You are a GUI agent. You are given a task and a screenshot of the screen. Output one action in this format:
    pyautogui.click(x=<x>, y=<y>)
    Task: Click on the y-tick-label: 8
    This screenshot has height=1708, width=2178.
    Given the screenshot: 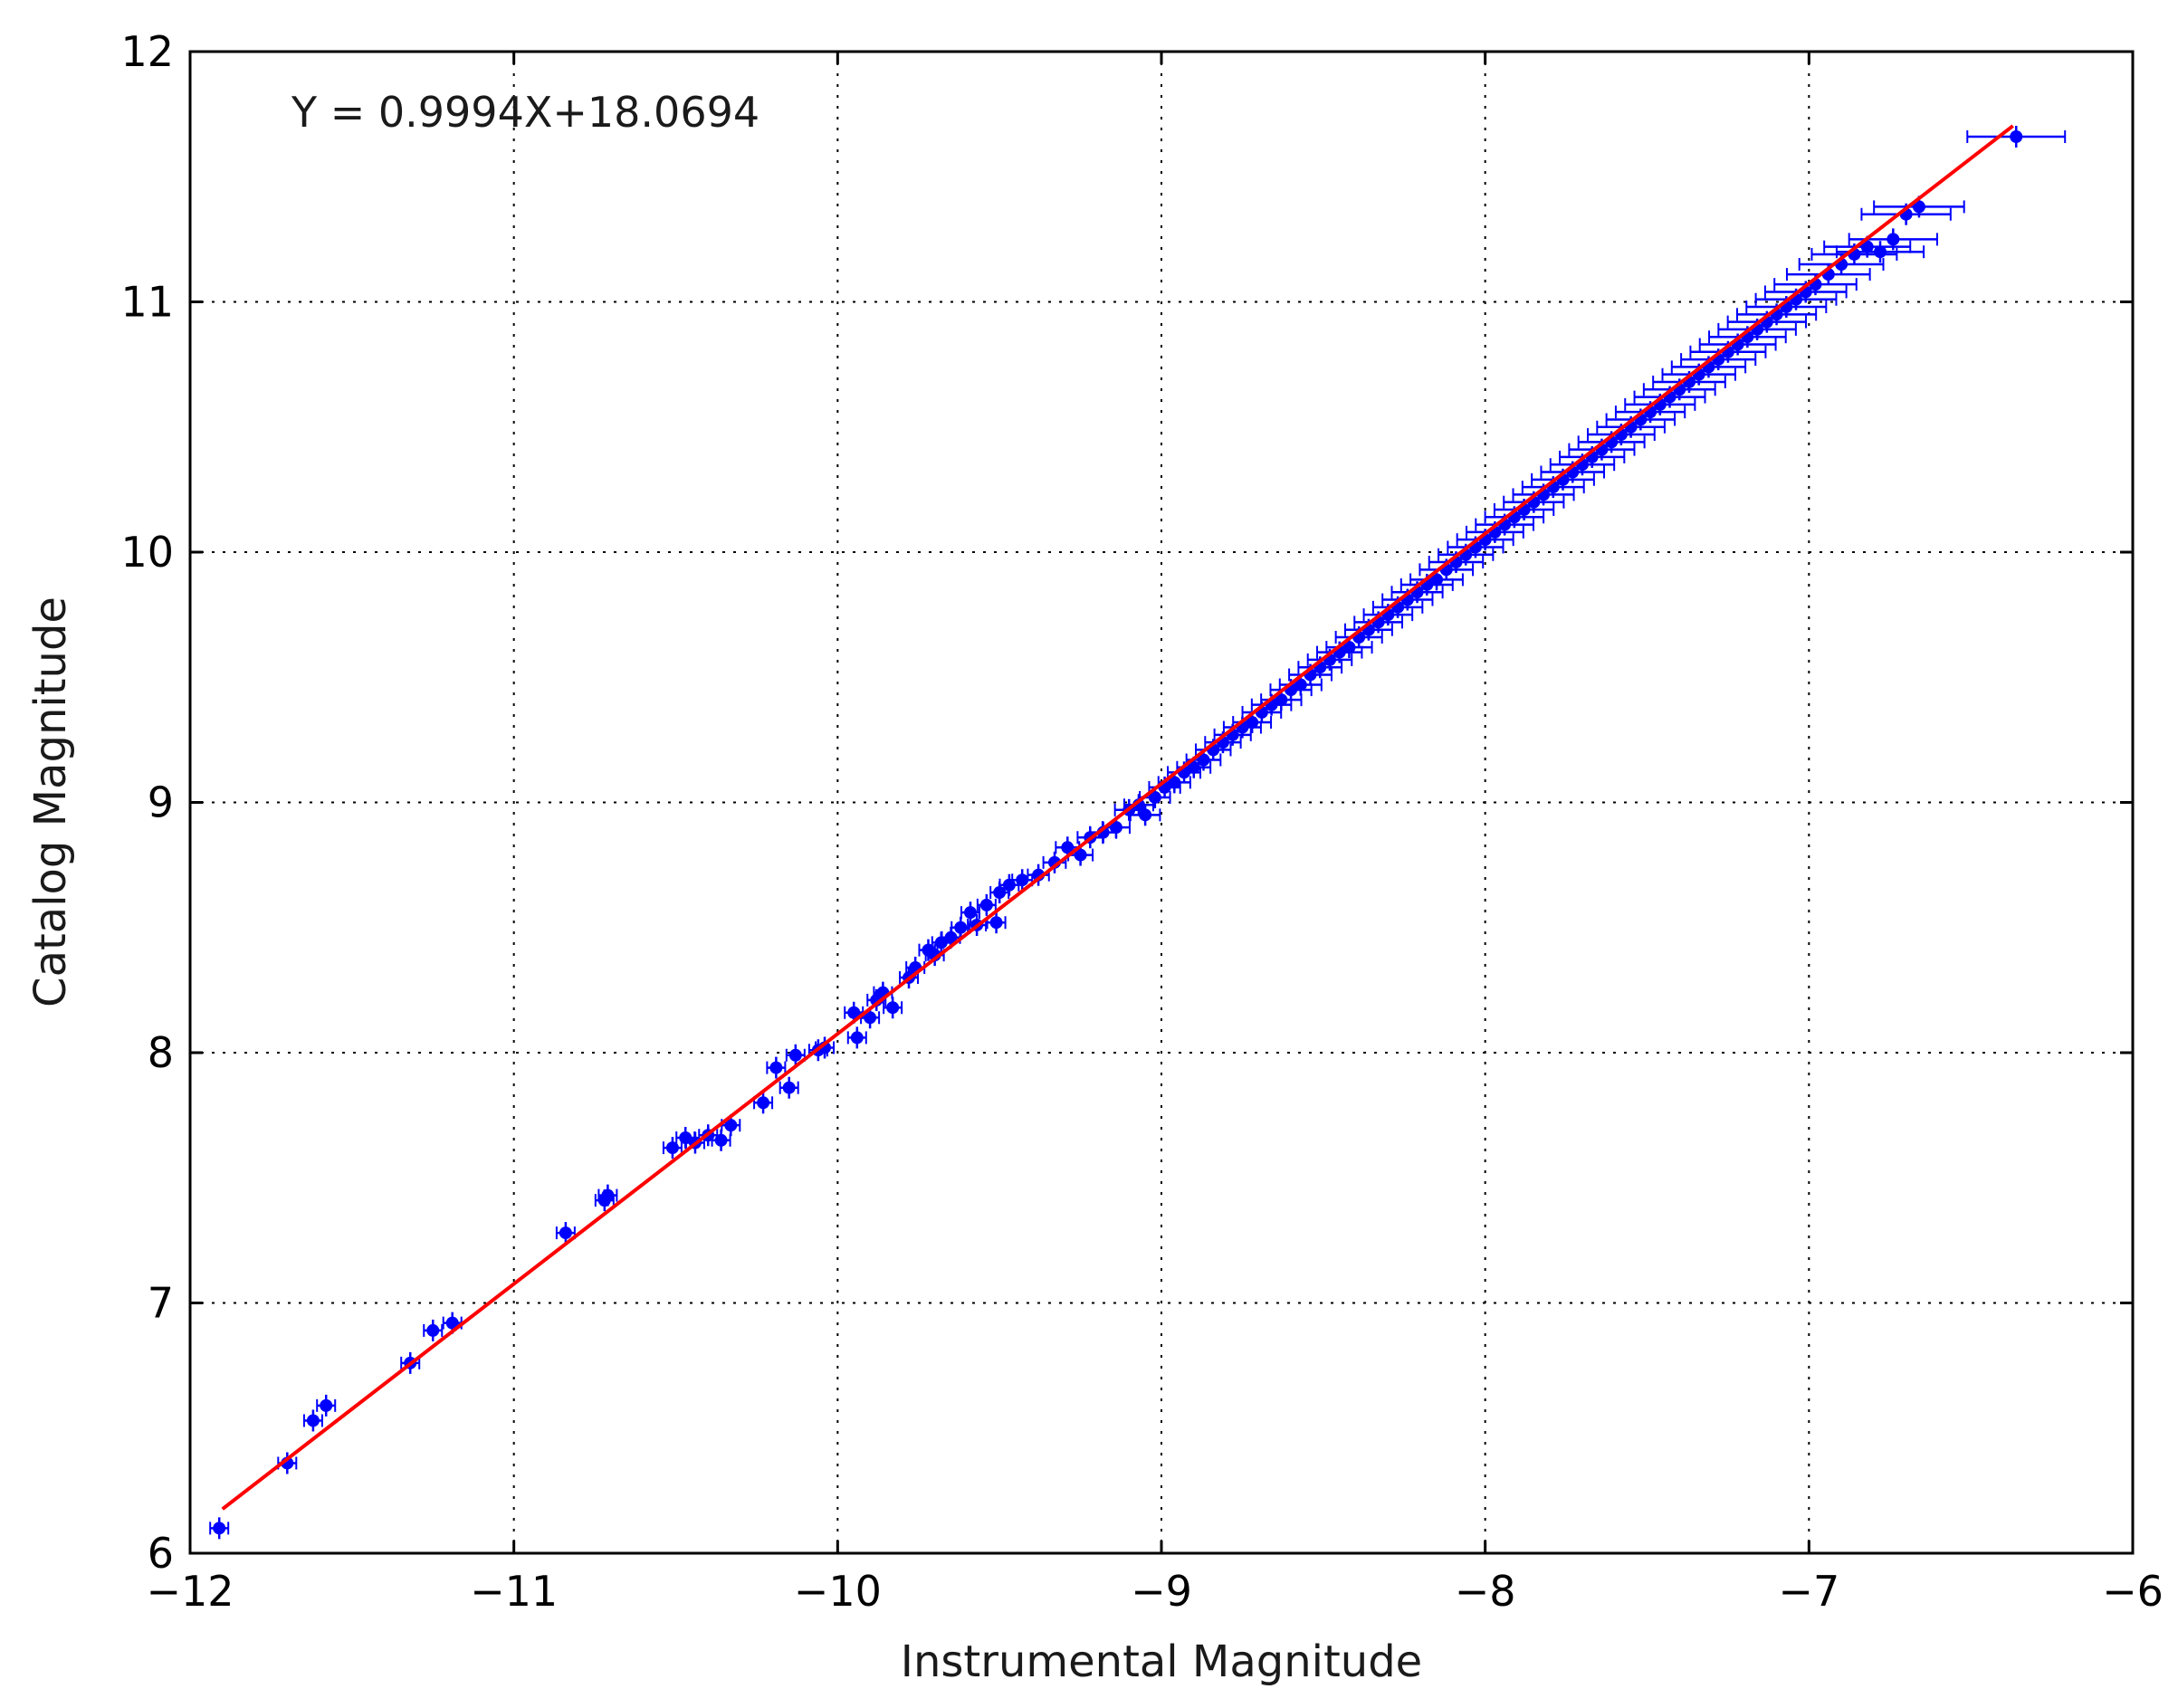 What is the action you would take?
    pyautogui.click(x=161, y=1052)
    